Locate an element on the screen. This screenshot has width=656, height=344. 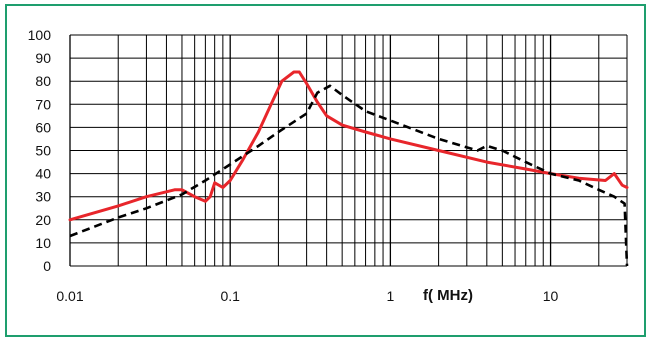
y-tick-label: 20 is located at coordinates (43, 220).